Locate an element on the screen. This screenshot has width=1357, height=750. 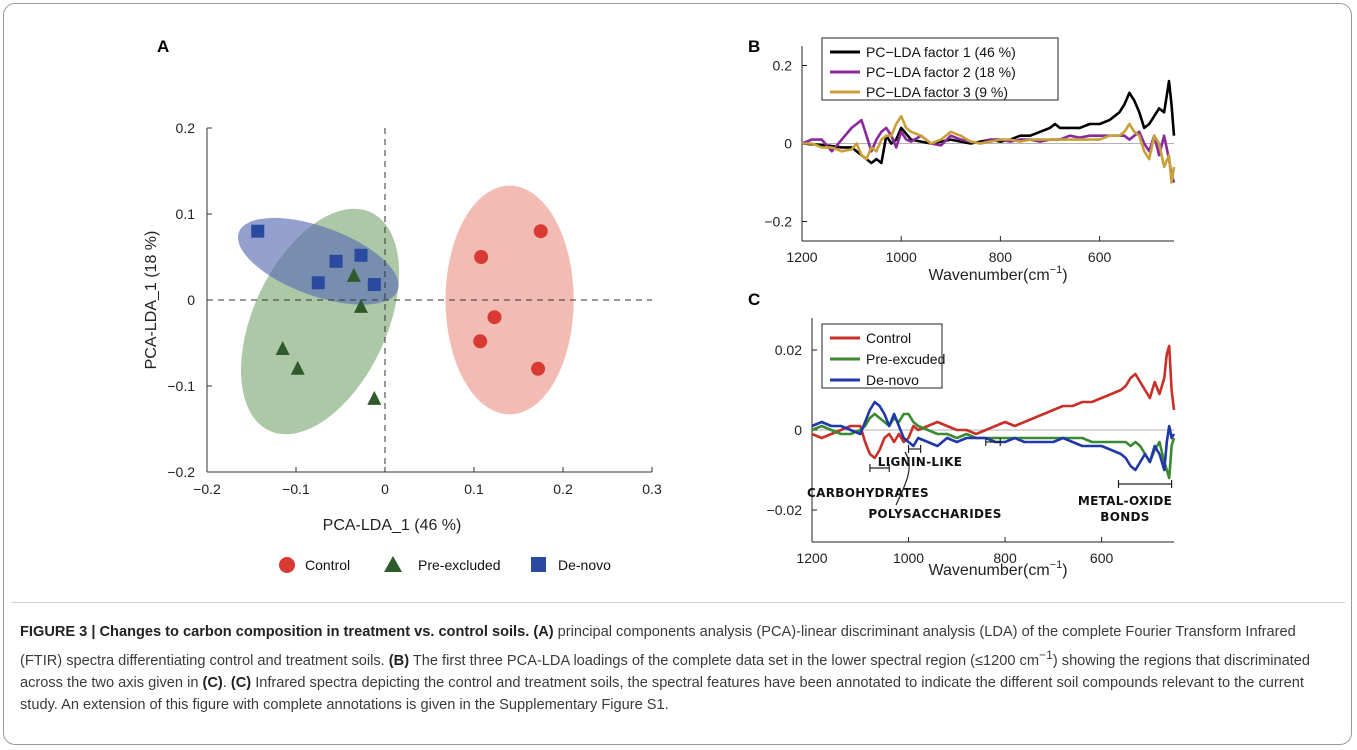
axes-b: 1200 1000 800 600 0.2 0 −0.2 is located at coordinates (969, 155).